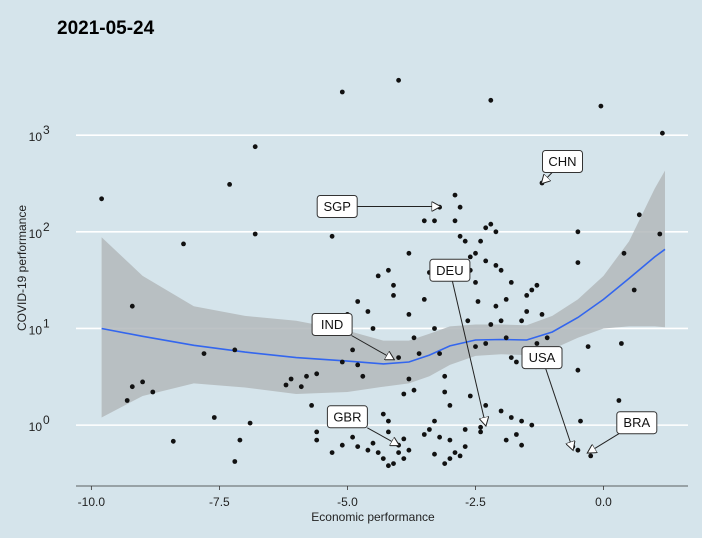 The width and height of the screenshot is (702, 538). I want to click on callout-label: IND, so click(332, 324).